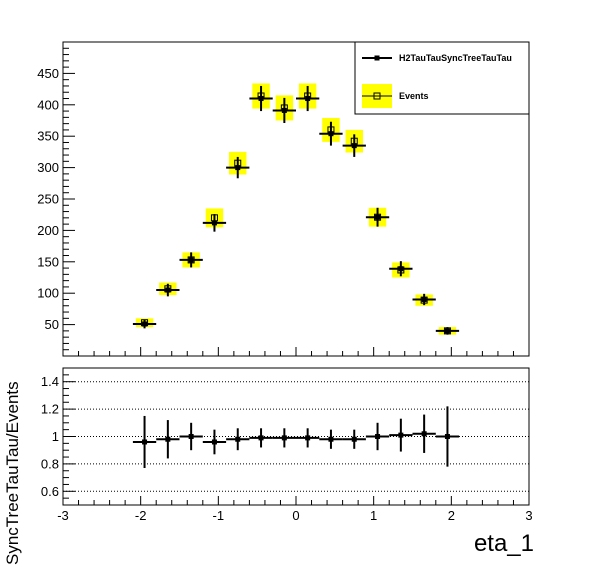 This screenshot has height=572, width=596. What do you see at coordinates (50, 463) in the screenshot?
I see `ratio-y-tick-label: 0.8` at bounding box center [50, 463].